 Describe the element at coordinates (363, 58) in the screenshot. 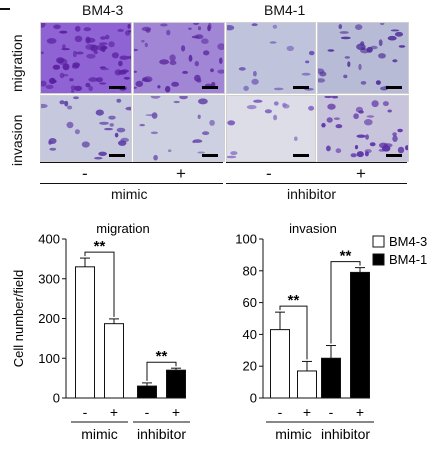

I see `micrograph-bm41-migration-plus` at that location.